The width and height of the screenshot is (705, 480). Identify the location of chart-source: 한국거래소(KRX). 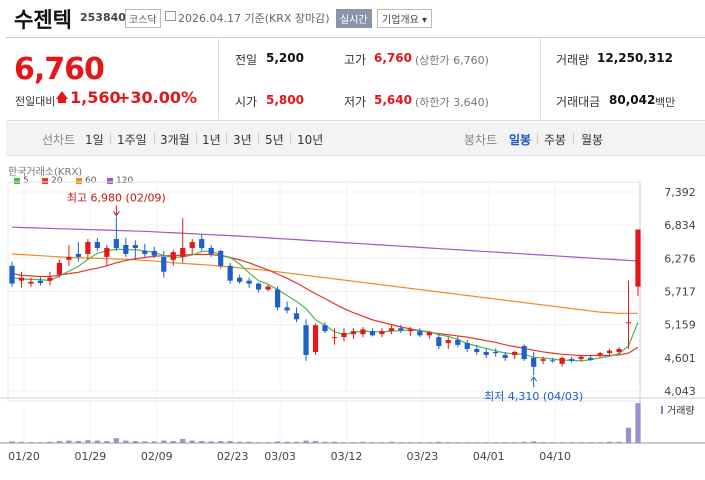
(45, 172).